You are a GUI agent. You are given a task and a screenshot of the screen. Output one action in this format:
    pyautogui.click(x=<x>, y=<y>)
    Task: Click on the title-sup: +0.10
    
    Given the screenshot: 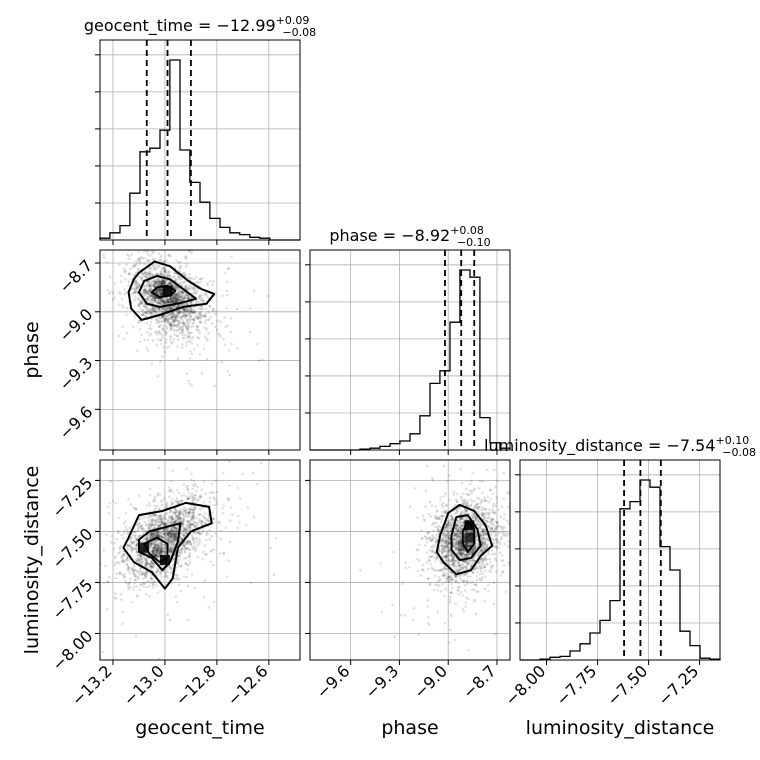 What is the action you would take?
    pyautogui.click(x=733, y=440)
    